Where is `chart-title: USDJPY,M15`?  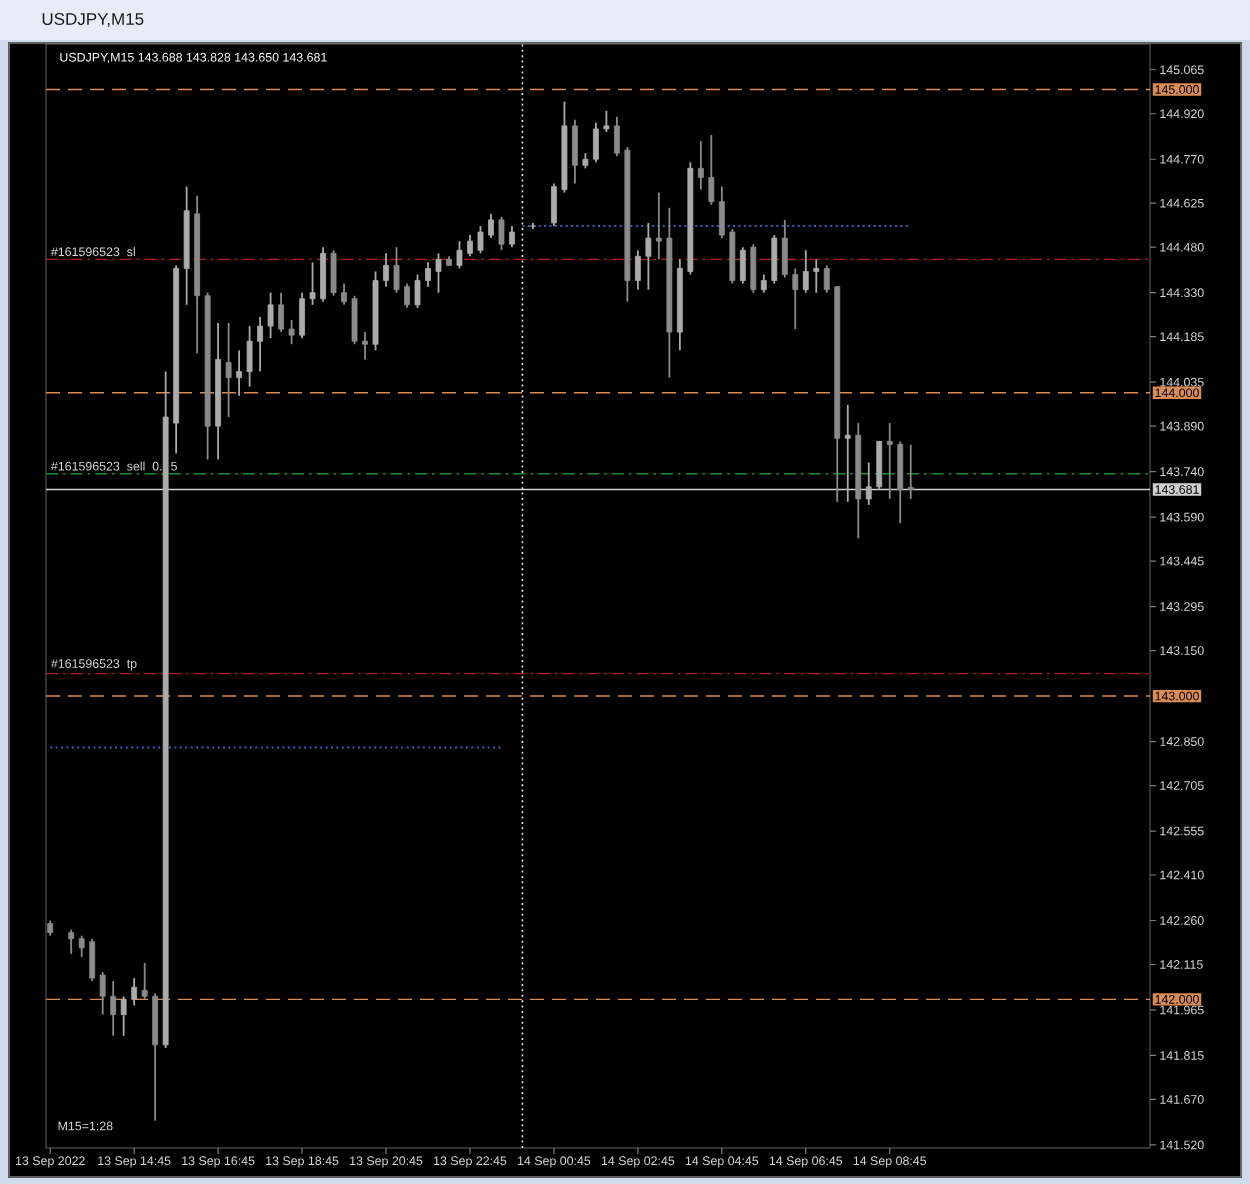
chart-title: USDJPY,M15 is located at coordinates (93, 19).